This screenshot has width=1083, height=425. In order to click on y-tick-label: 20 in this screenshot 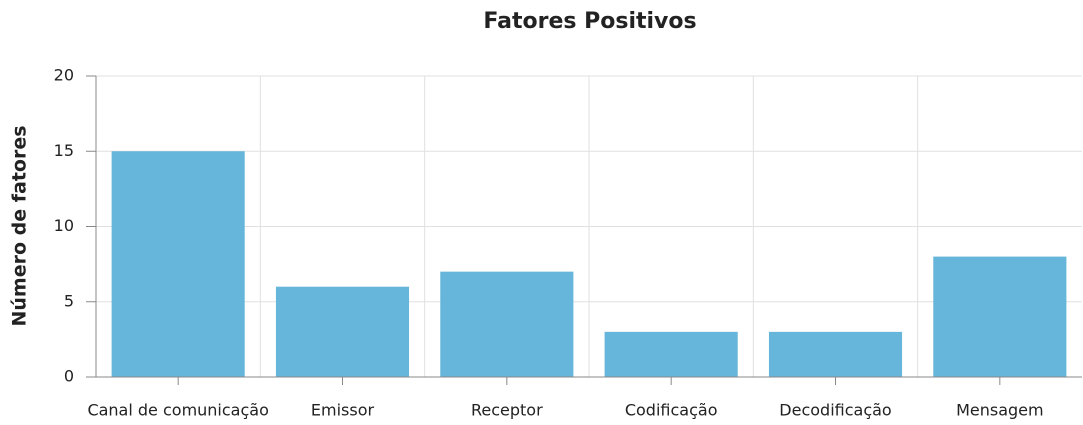, I will do `click(64, 75)`.